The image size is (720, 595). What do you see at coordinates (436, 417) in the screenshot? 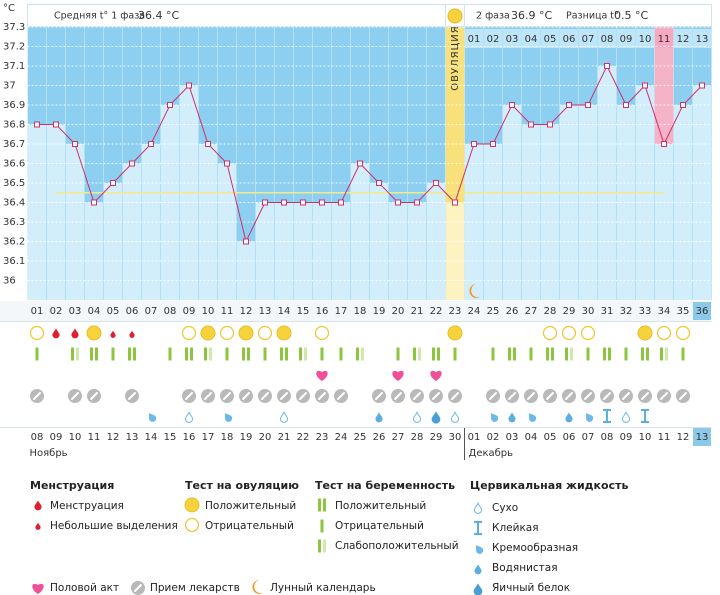
I see `fluid-egg-white` at bounding box center [436, 417].